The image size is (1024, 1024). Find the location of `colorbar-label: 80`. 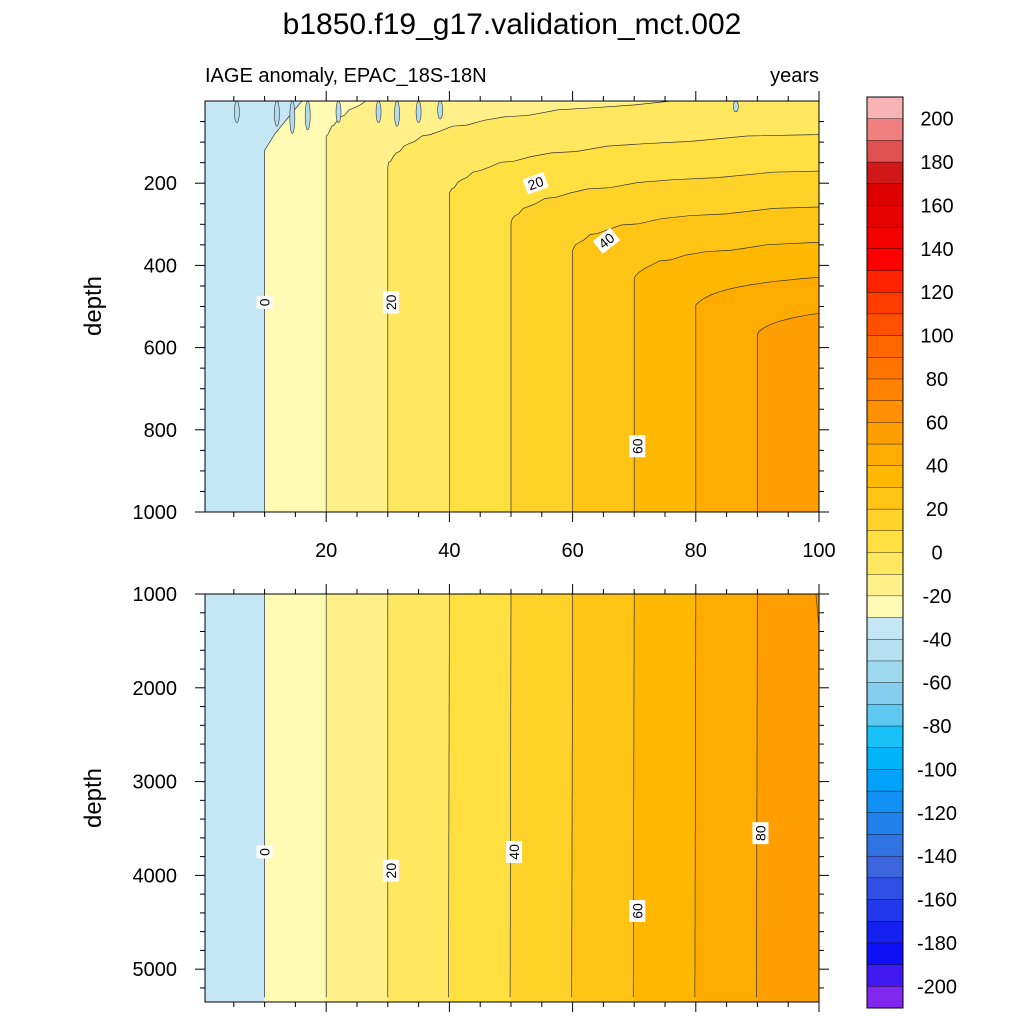

colorbar-label: 80 is located at coordinates (937, 380).